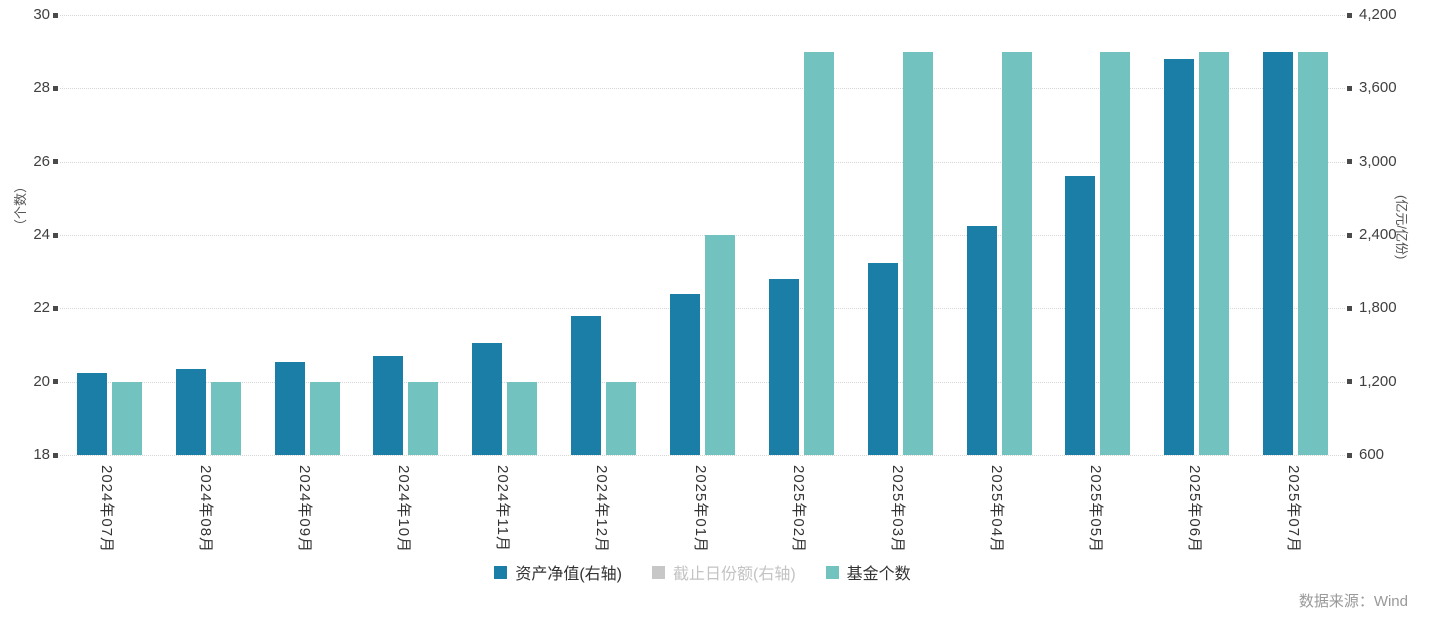 This screenshot has height=620, width=1440. Describe the element at coordinates (403, 509) in the screenshot. I see `x-axis-label: 2024年10月` at that location.